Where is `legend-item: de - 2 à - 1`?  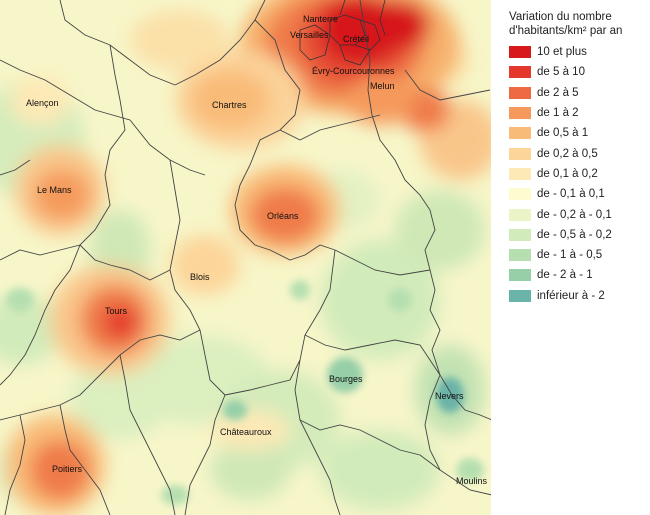
legend-item: de - 2 à - 1 is located at coordinates (579, 275).